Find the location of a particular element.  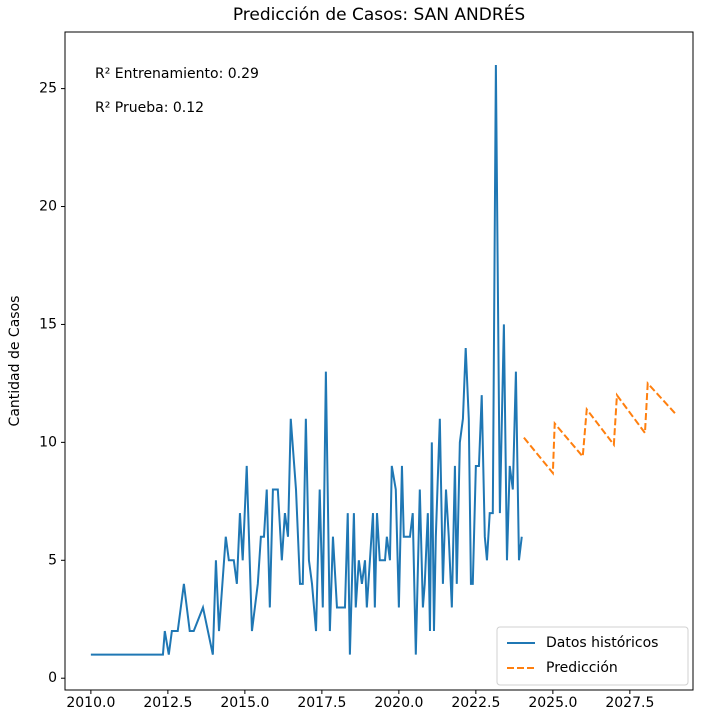

x-tick-label: 2017.5 is located at coordinates (321, 703).